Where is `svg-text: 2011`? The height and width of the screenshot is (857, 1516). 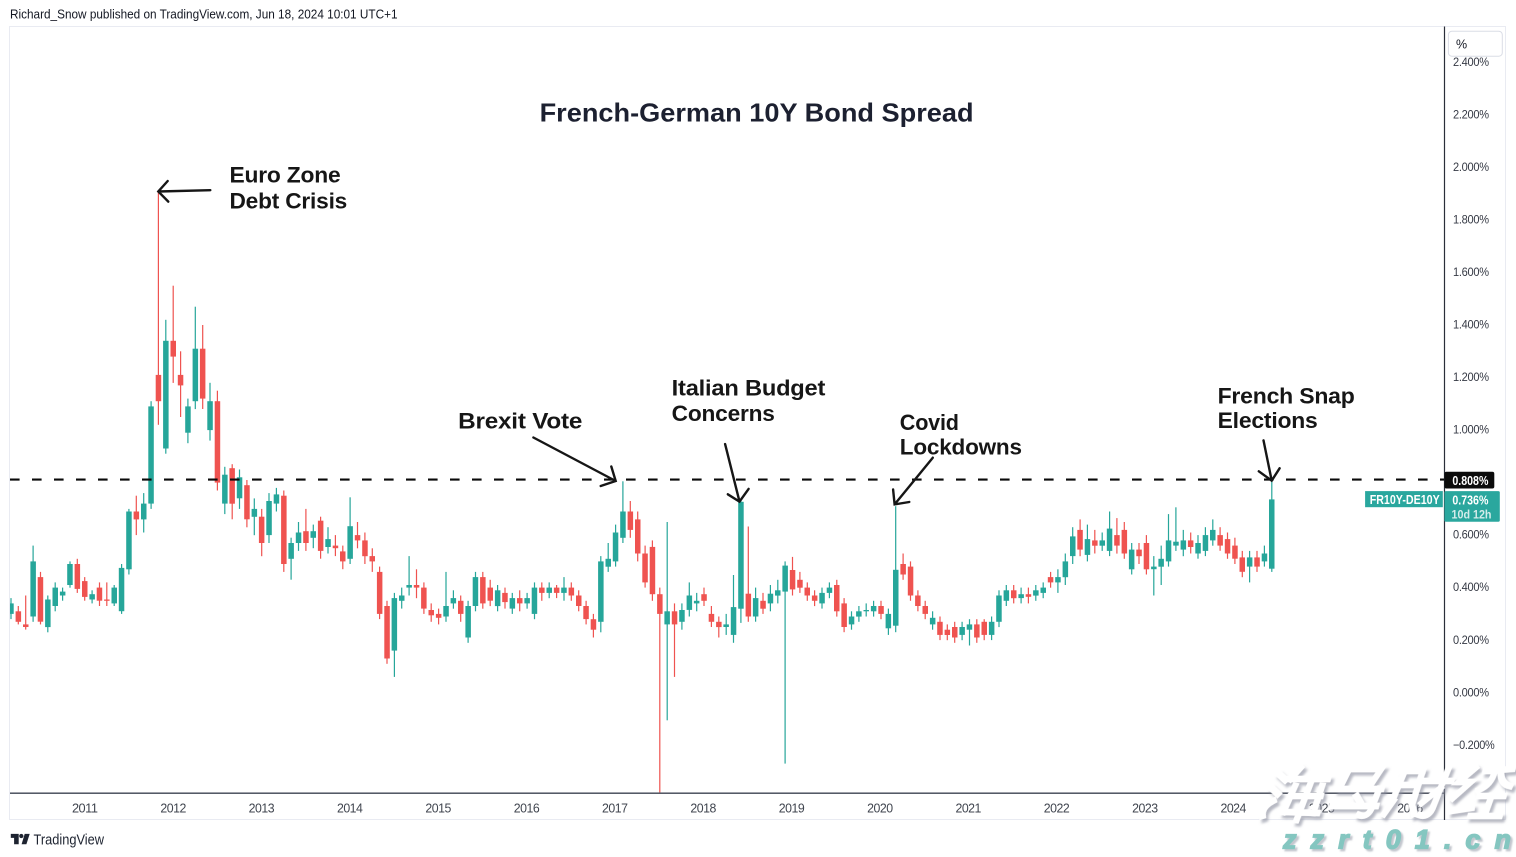 svg-text: 2011 is located at coordinates (85, 807).